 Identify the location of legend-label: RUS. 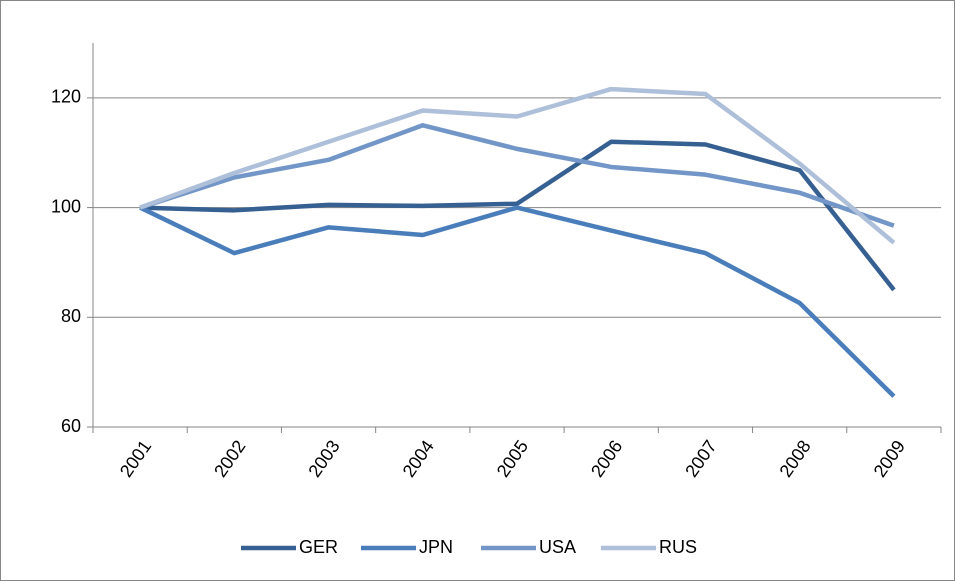
(678, 547).